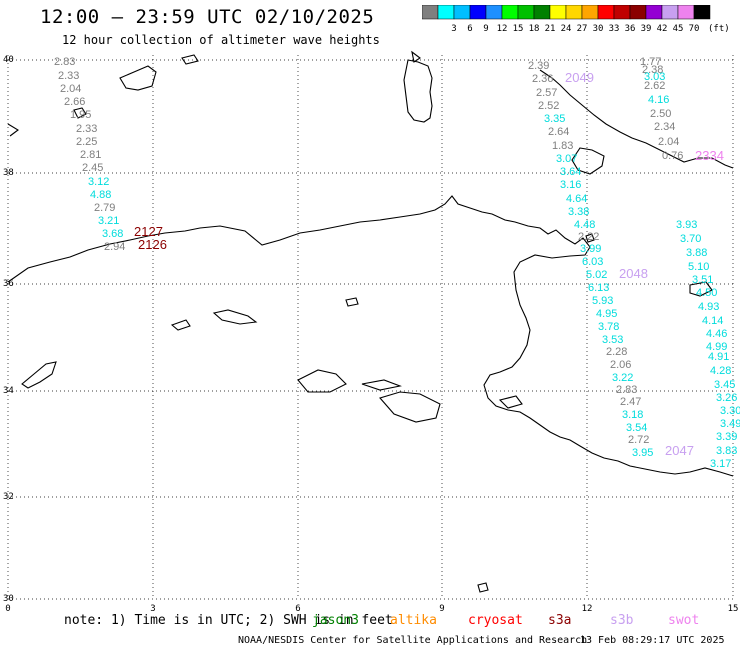 The width and height of the screenshot is (740, 650). Describe the element at coordinates (546, 93) in the screenshot. I see `wave-height-value: 2.57` at that location.